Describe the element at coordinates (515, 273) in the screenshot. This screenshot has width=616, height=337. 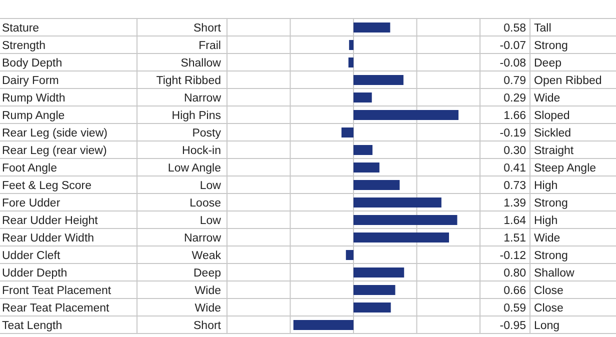
I see `data-label: 0.80` at that location.